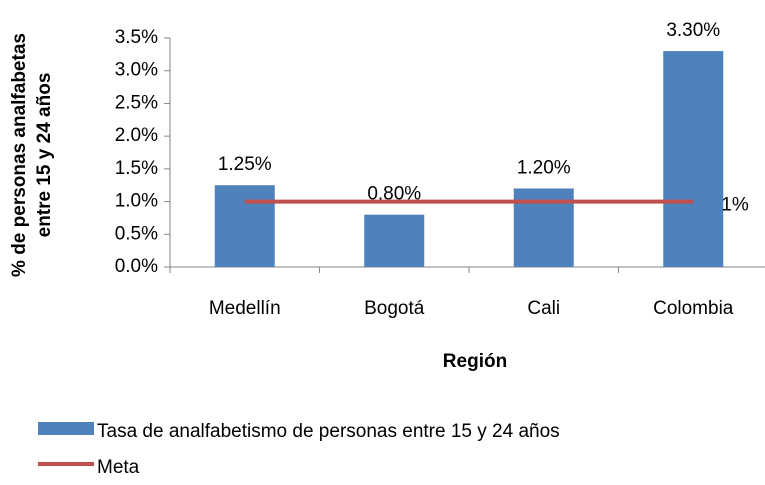  What do you see at coordinates (136, 70) in the screenshot?
I see `y-tick-label: 3.0%` at bounding box center [136, 70].